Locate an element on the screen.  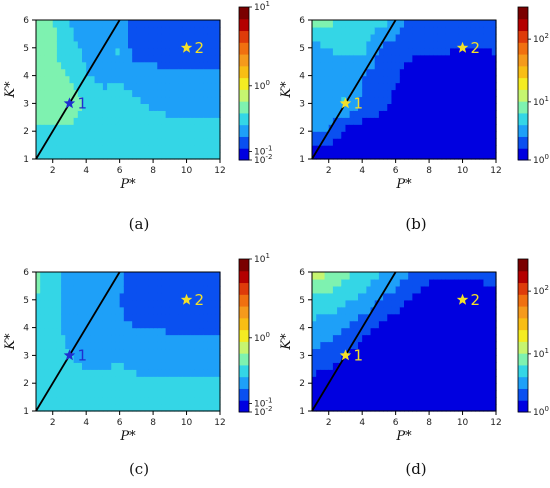
colorbar-tick-label: 10-2 is located at coordinates (263, 411).